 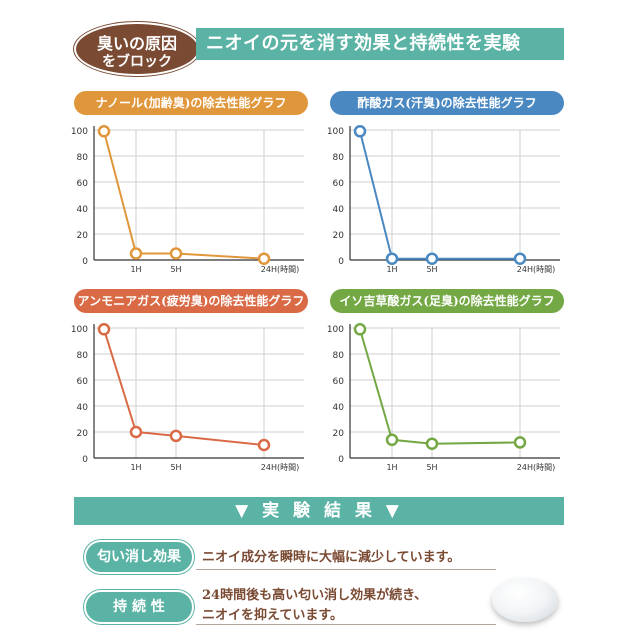 What do you see at coordinates (139, 557) in the screenshot?
I see `deodorize-effect-label: 匂い消し効果` at bounding box center [139, 557].